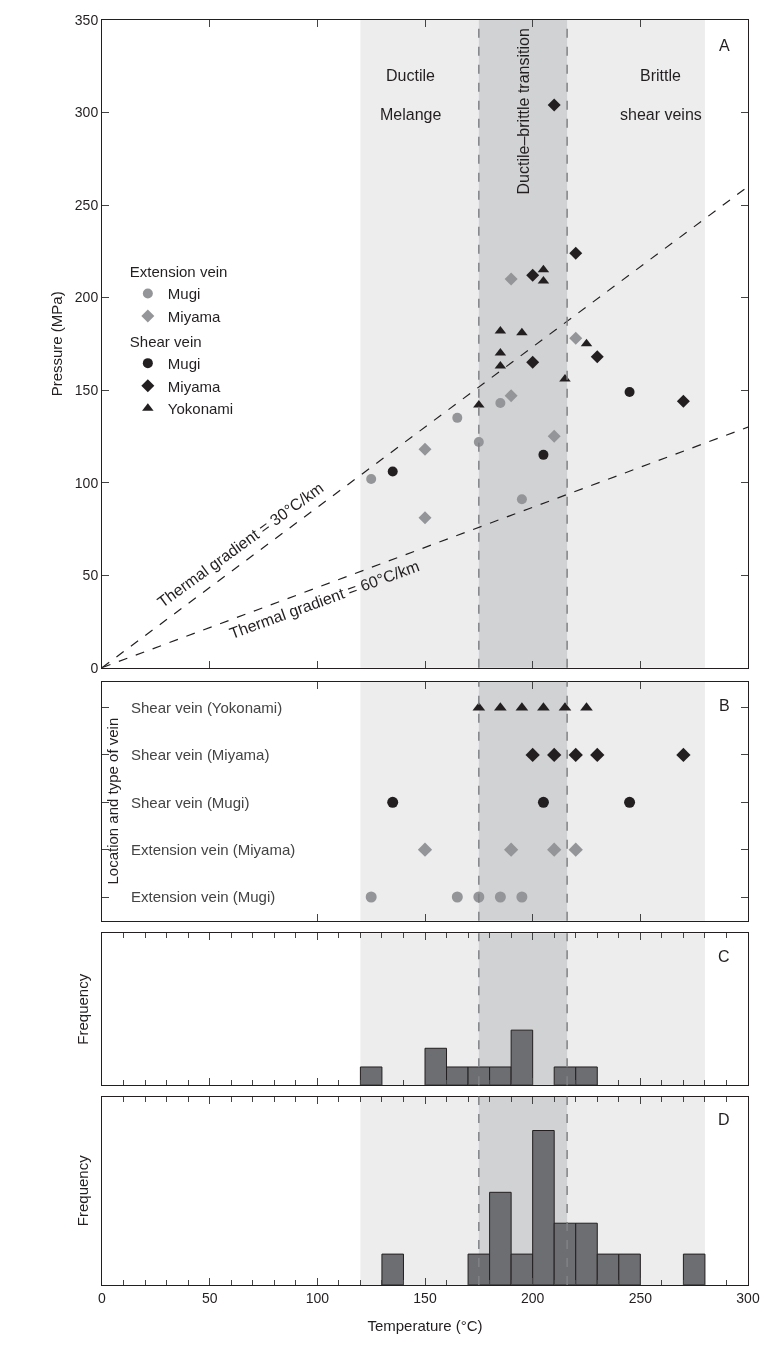 Image resolution: width=772 pixels, height=1359 pixels. I want to click on annotation: Extension vein, so click(178, 272).